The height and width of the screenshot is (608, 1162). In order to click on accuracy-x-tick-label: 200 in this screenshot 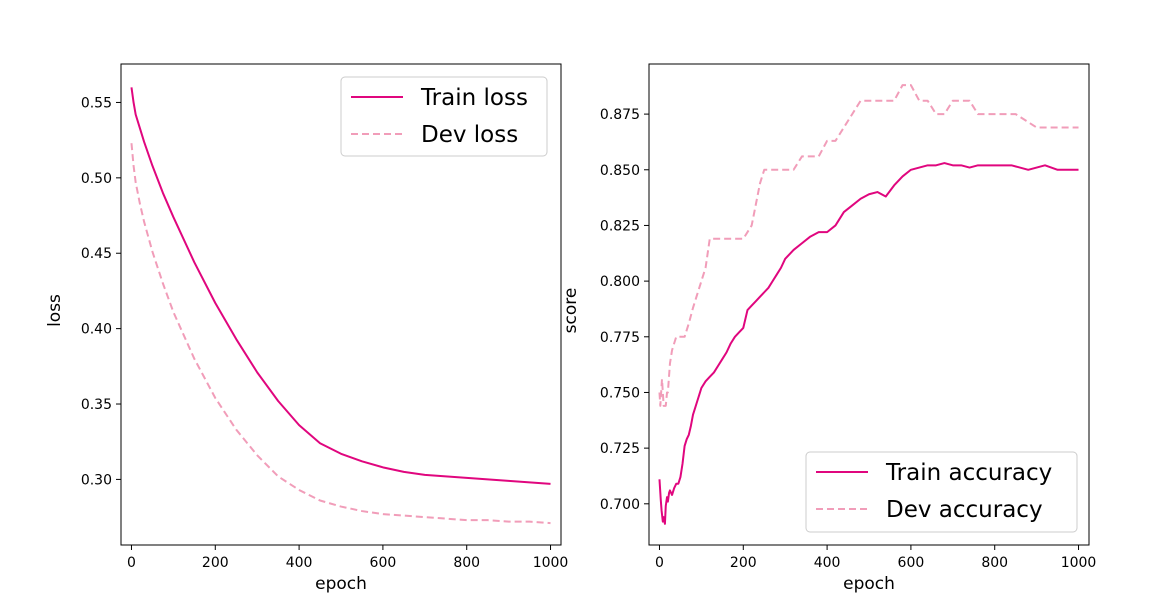, I will do `click(743, 563)`.